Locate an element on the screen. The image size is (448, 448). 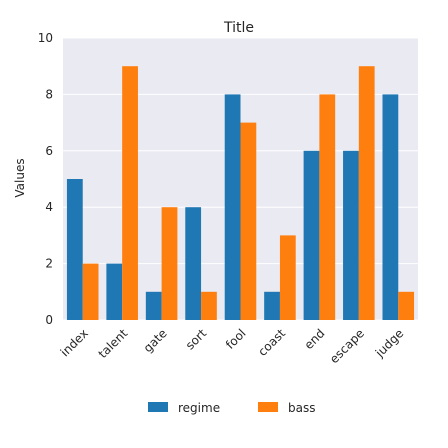
legend-swatch-regime is located at coordinates (158, 407).